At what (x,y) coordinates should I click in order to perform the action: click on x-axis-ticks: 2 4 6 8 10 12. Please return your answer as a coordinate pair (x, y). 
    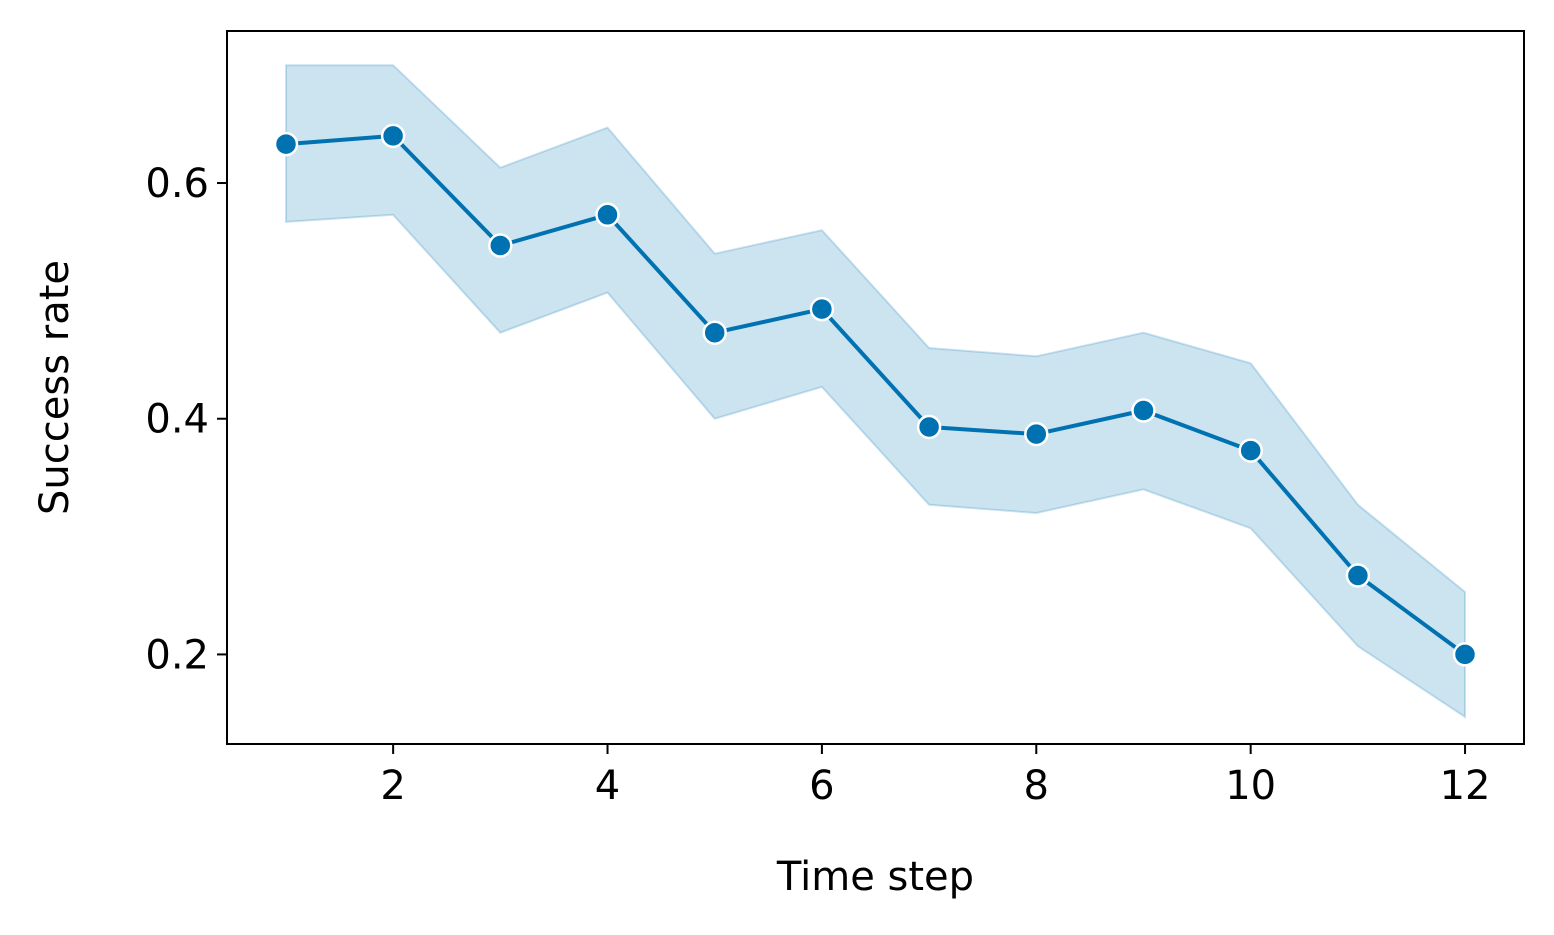
    Looking at the image, I should click on (935, 776).